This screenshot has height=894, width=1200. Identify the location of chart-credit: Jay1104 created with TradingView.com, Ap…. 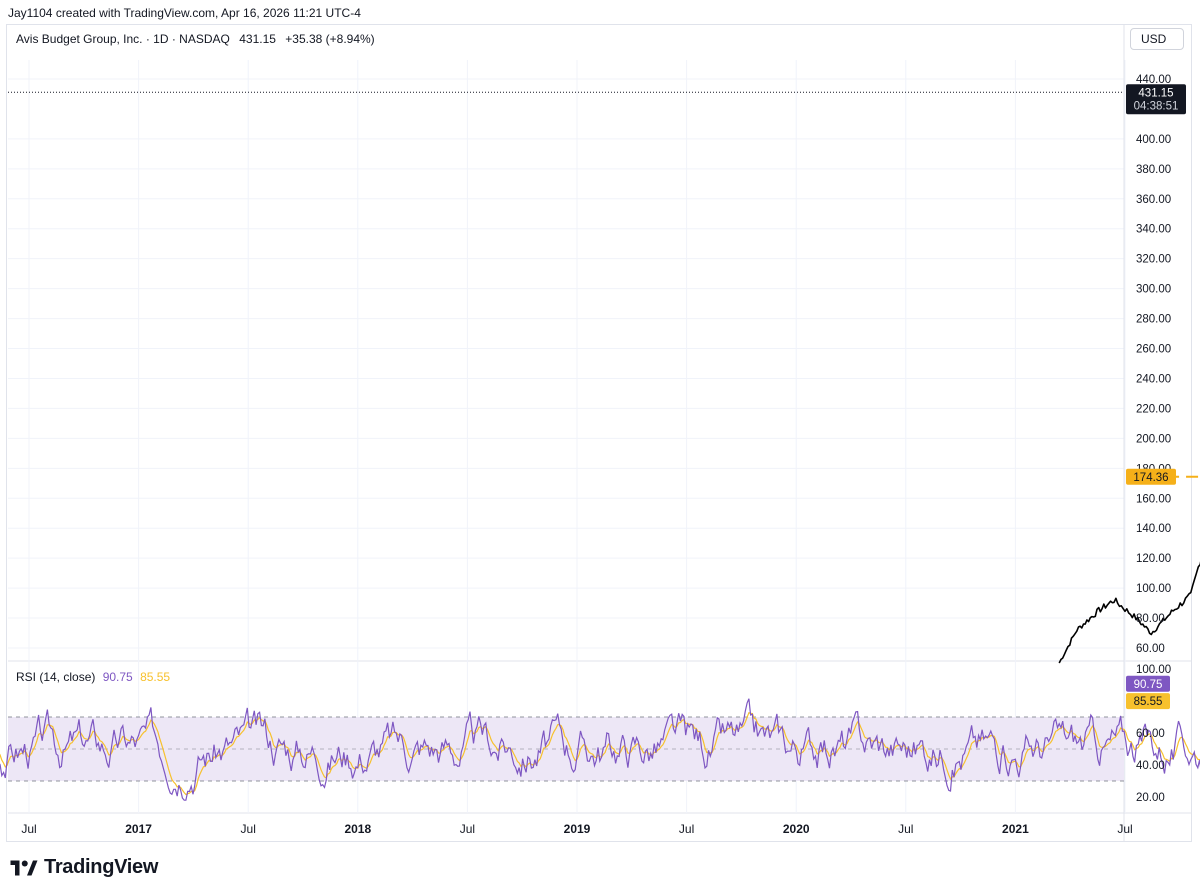
(184, 13).